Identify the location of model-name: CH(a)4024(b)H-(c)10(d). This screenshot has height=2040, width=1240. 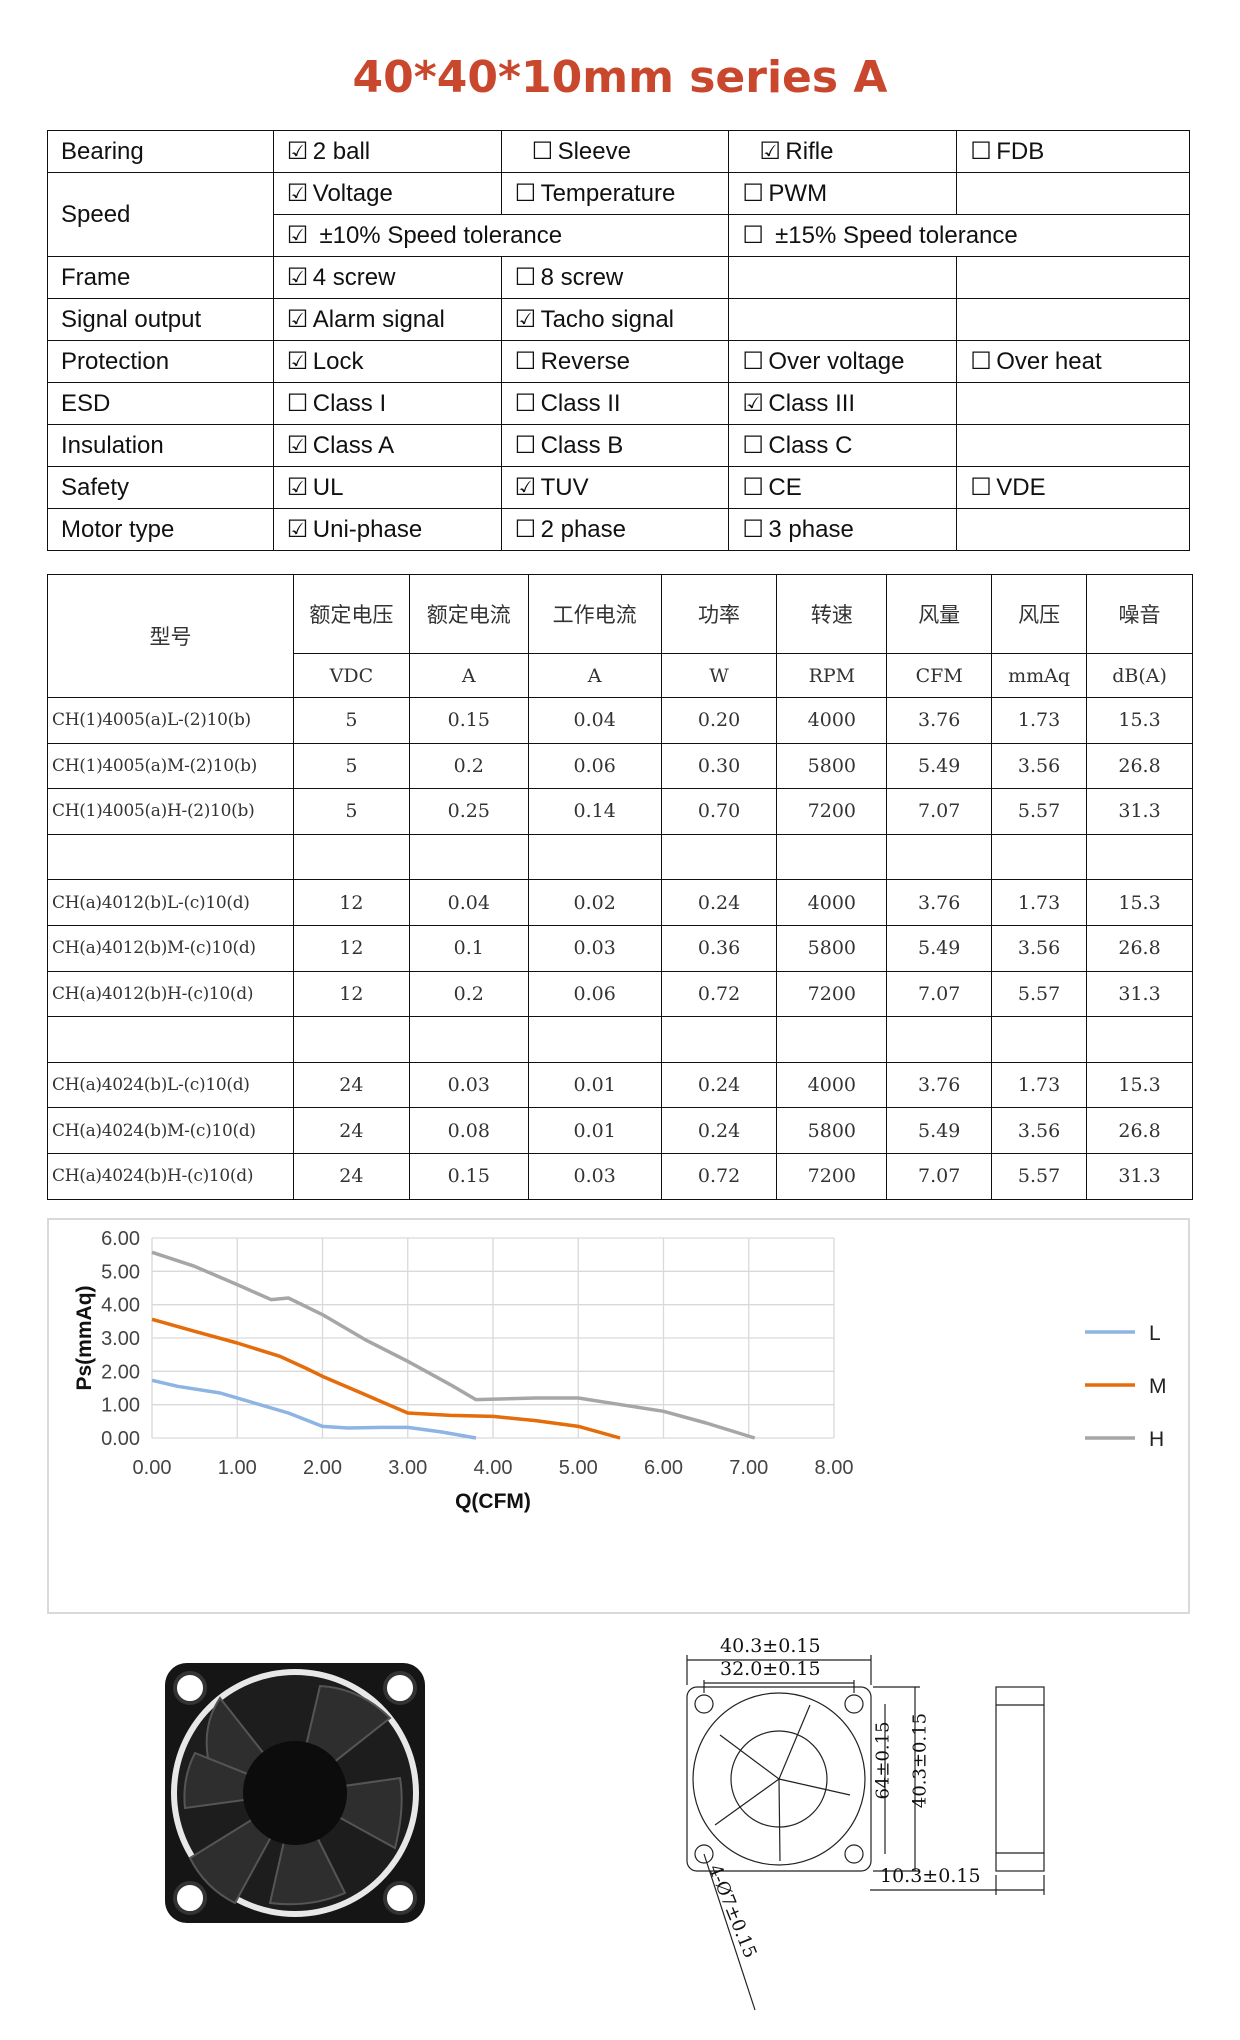
(170, 1176).